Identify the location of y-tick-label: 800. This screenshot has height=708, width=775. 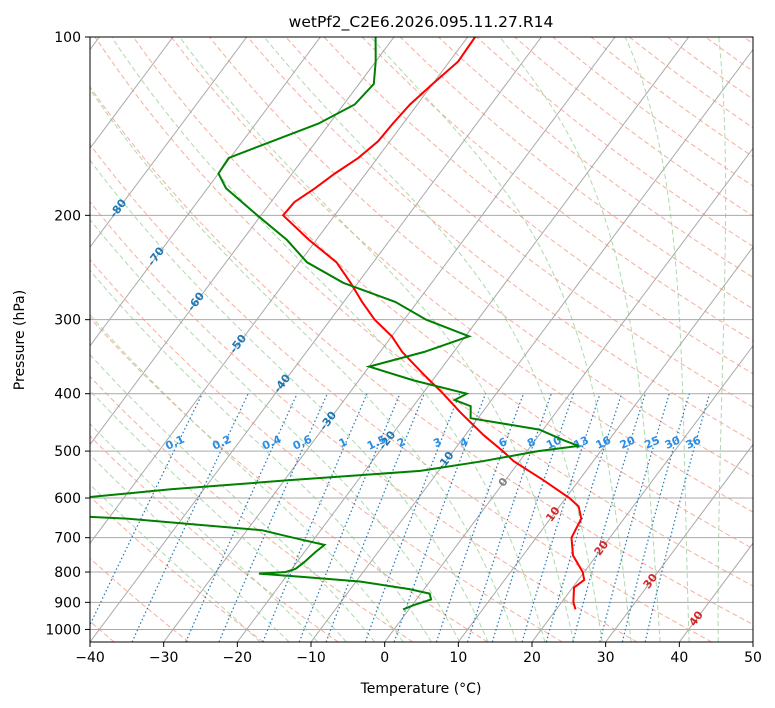
(67, 573).